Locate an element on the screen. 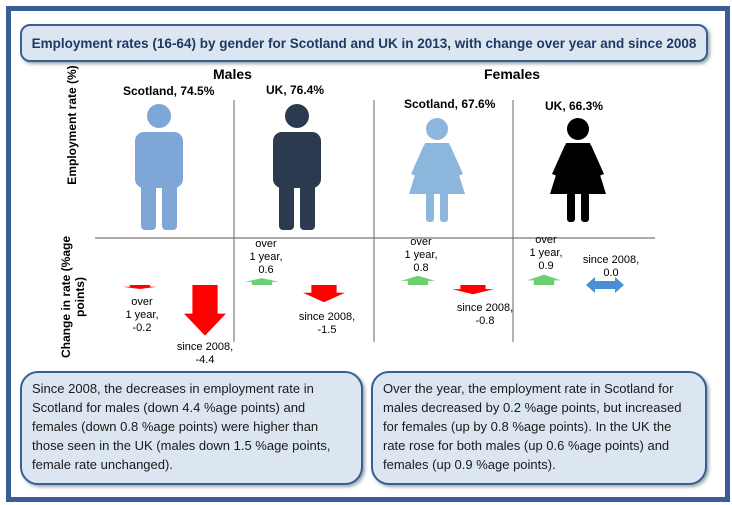  change-label-2008-scotland-females: since 2008, -0.8 is located at coordinates (485, 314).